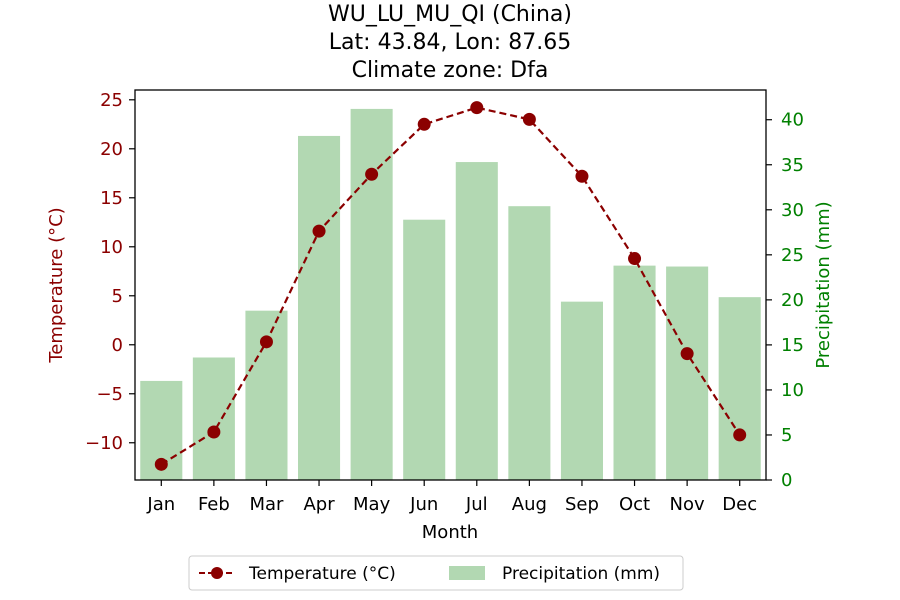 The width and height of the screenshot is (900, 600). Describe the element at coordinates (581, 574) in the screenshot. I see `legend-precipitation-label: Precipitation (mm)` at that location.